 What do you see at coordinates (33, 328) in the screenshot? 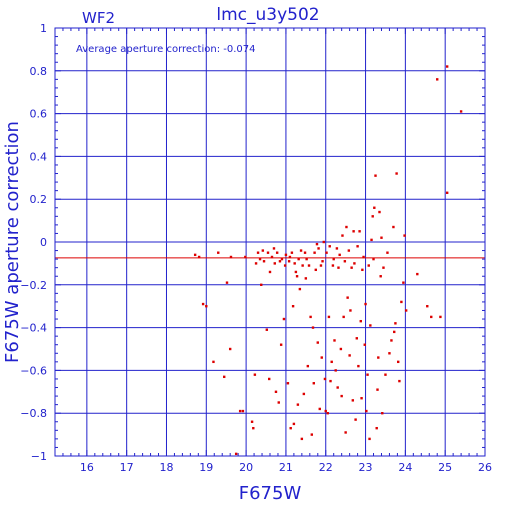
I see `y-tick-label: −0.4` at bounding box center [33, 328].